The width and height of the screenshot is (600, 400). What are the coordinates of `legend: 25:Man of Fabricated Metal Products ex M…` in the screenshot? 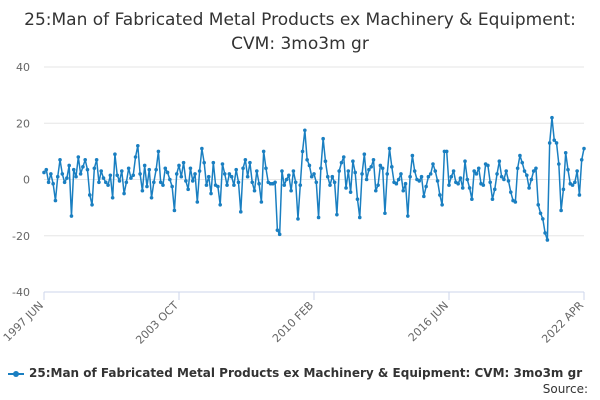 It's located at (295, 373).